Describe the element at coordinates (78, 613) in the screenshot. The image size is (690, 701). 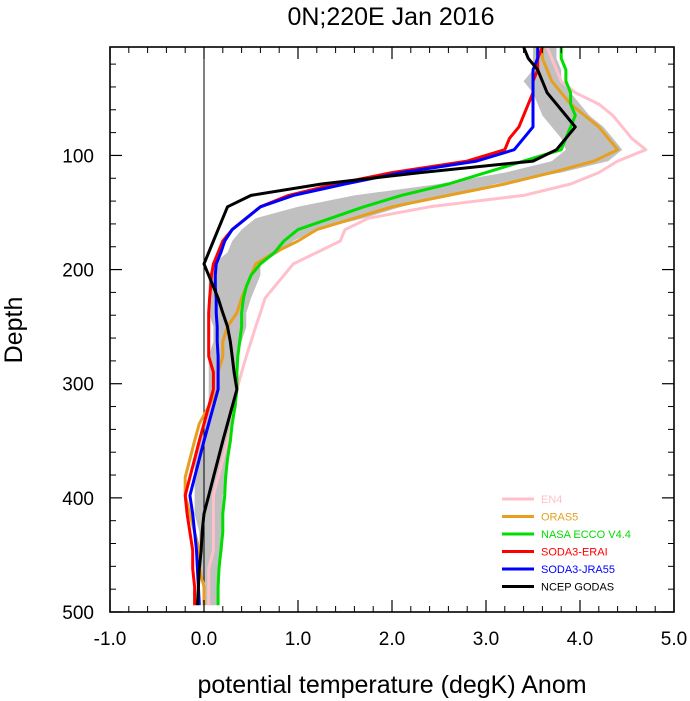
I see `y-tick-label: 500` at that location.